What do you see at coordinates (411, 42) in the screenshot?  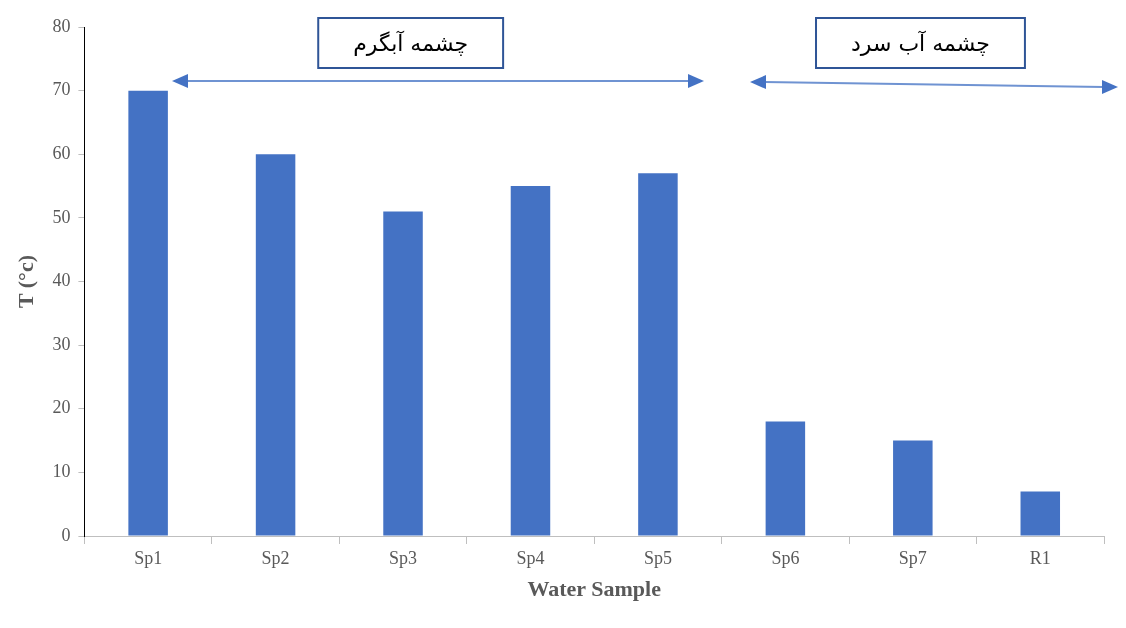 I see `annotation: چشمه آبگرم` at bounding box center [411, 42].